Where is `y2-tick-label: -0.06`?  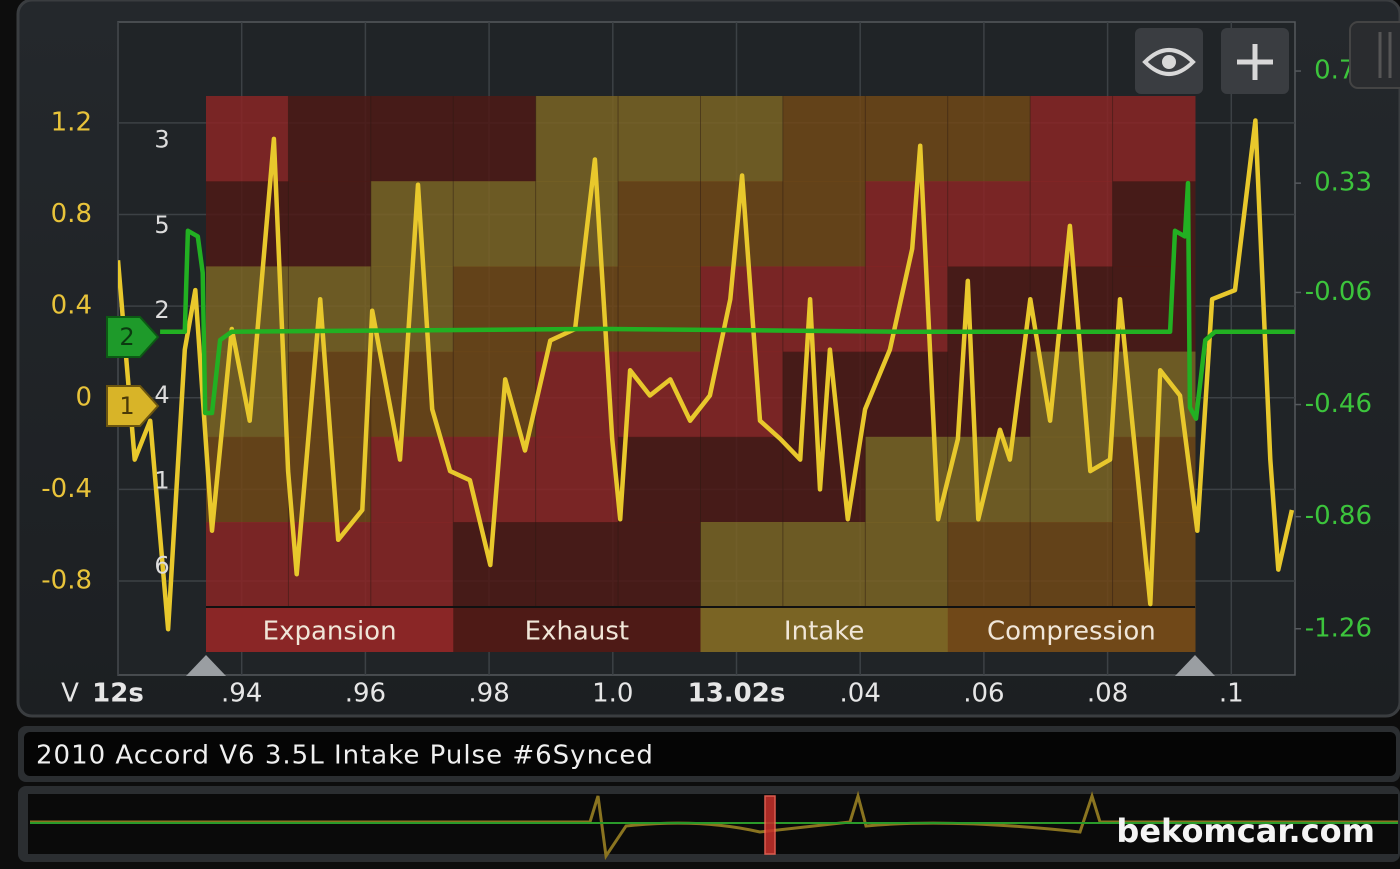
y2-tick-label: -0.06 is located at coordinates (1338, 292).